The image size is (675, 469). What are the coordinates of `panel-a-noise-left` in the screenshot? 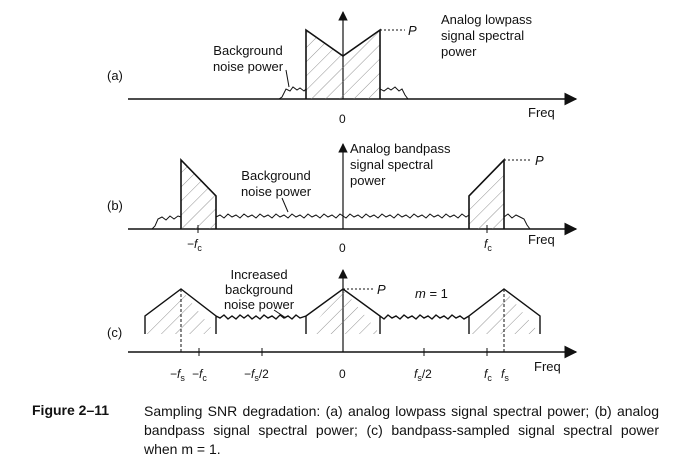 It's located at (287, 93).